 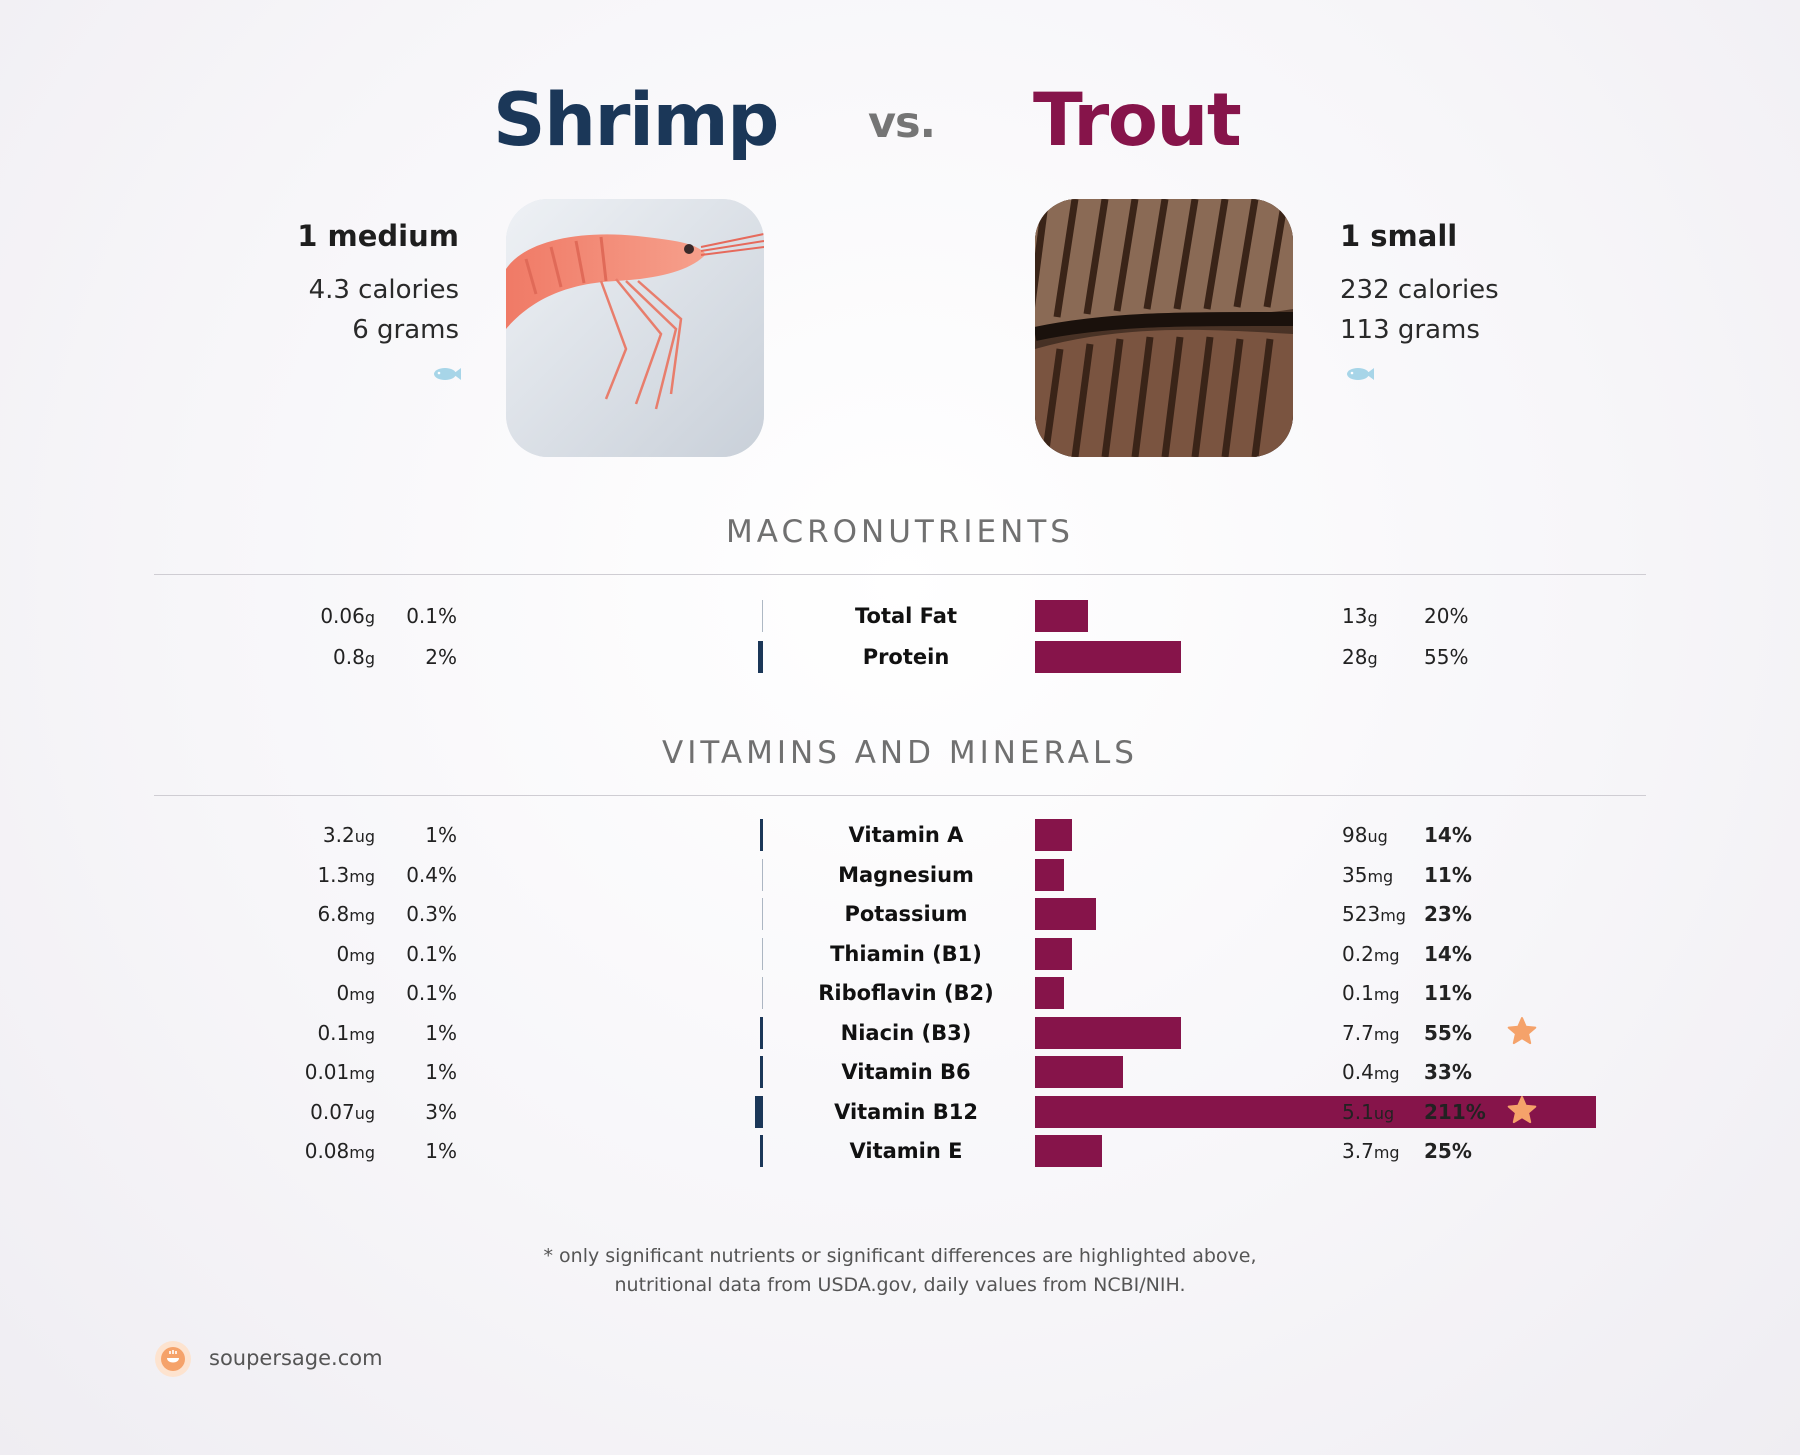 I want to click on left-amount: 0.01mg, so click(x=312, y=1073).